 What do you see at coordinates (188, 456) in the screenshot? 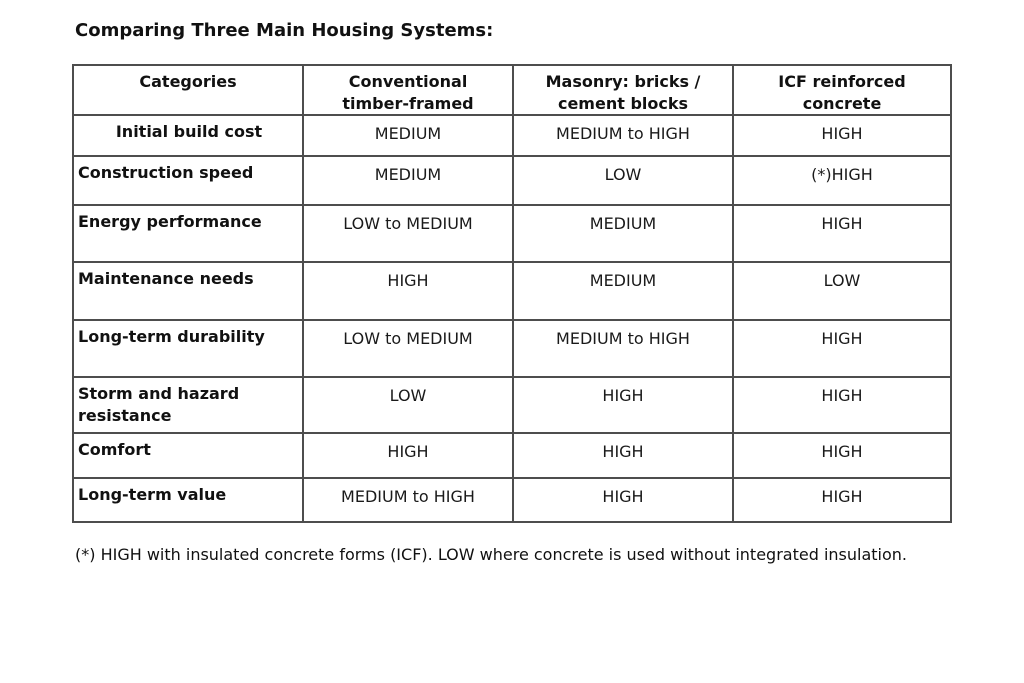
I see `row-category: Comfort` at bounding box center [188, 456].